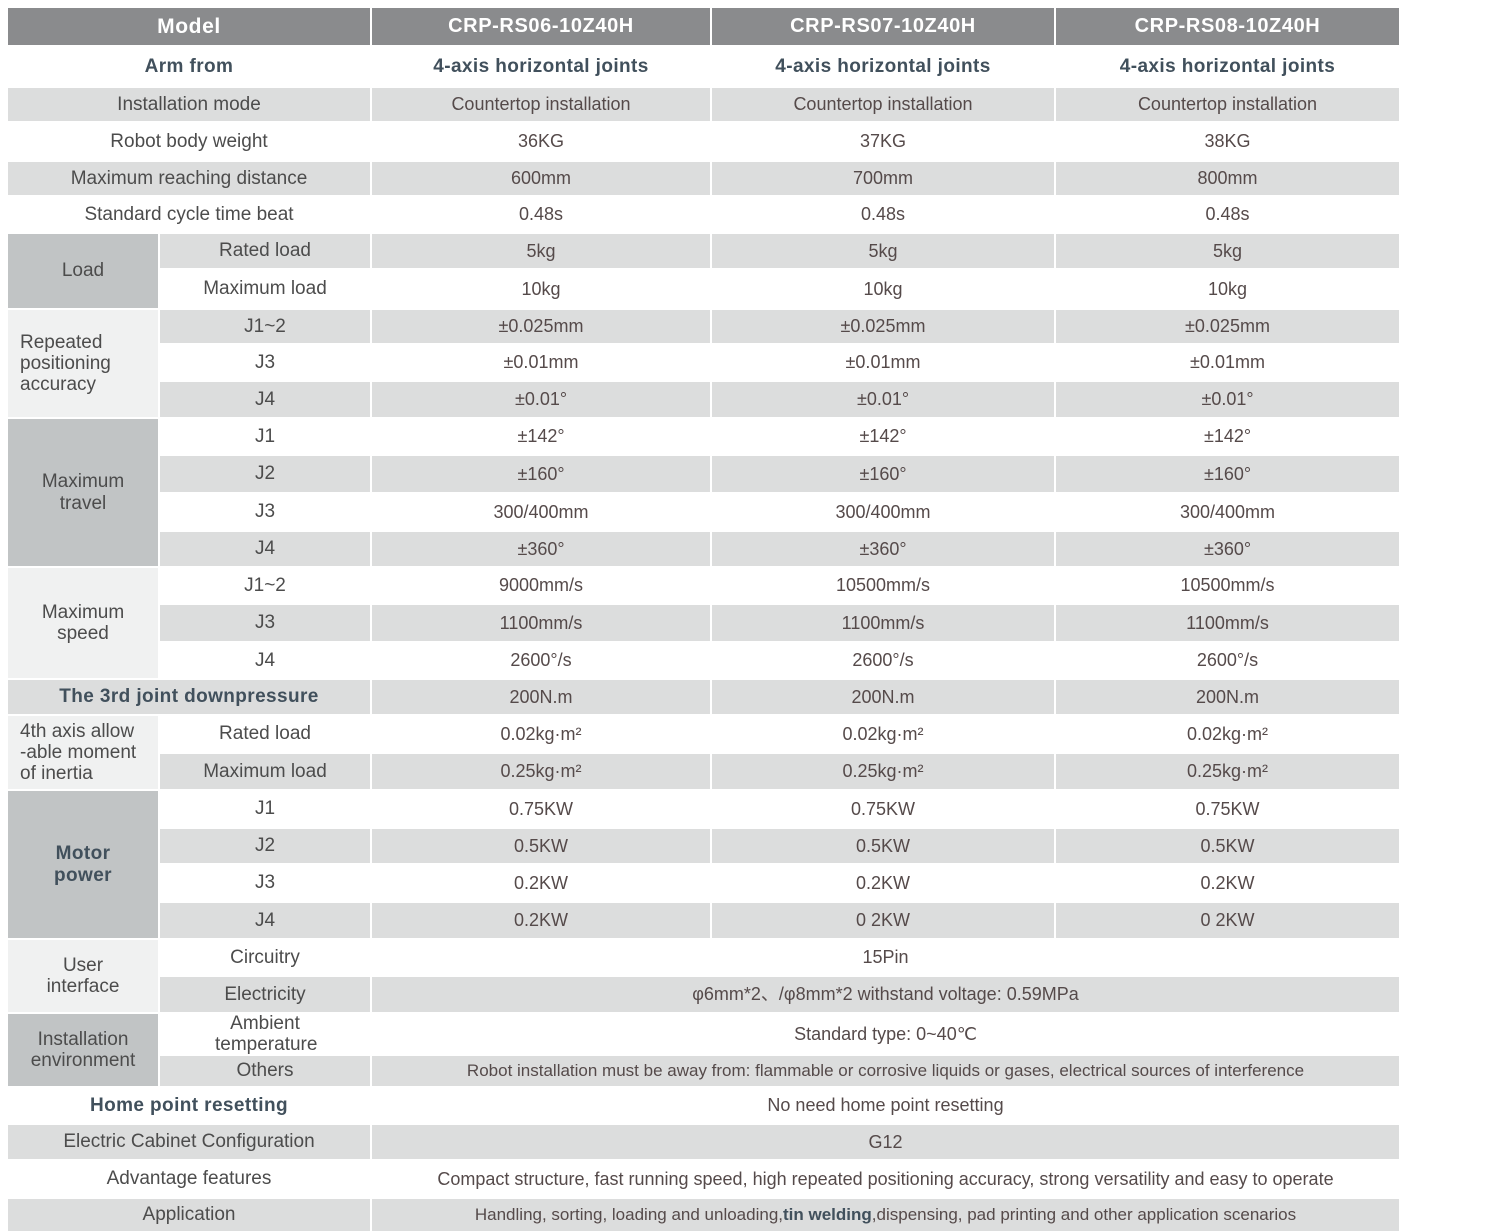 The image size is (1486, 1231). I want to click on row-label-installation-mode: Installation mode, so click(189, 104).